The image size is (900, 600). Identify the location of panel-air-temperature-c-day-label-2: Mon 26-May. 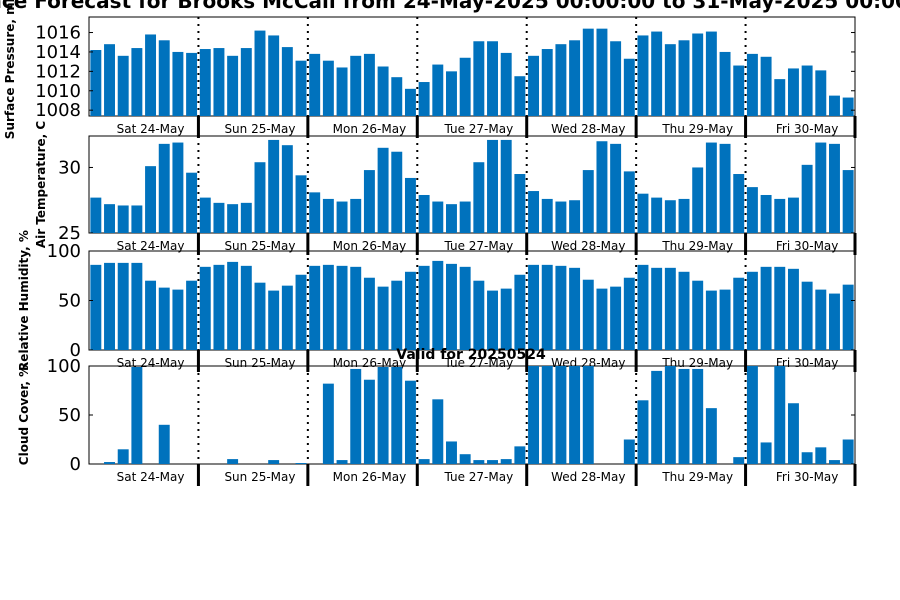
(370, 246).